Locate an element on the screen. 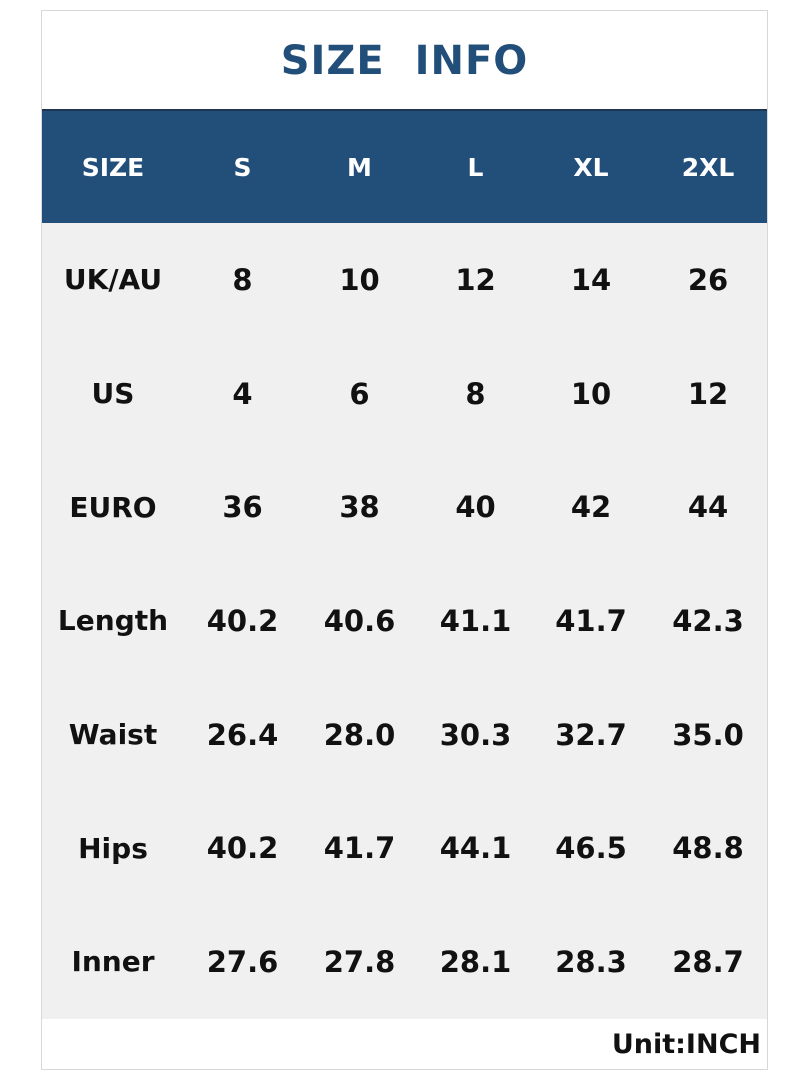 This screenshot has height=1080, width=810. row-label: Inner is located at coordinates (113, 962).